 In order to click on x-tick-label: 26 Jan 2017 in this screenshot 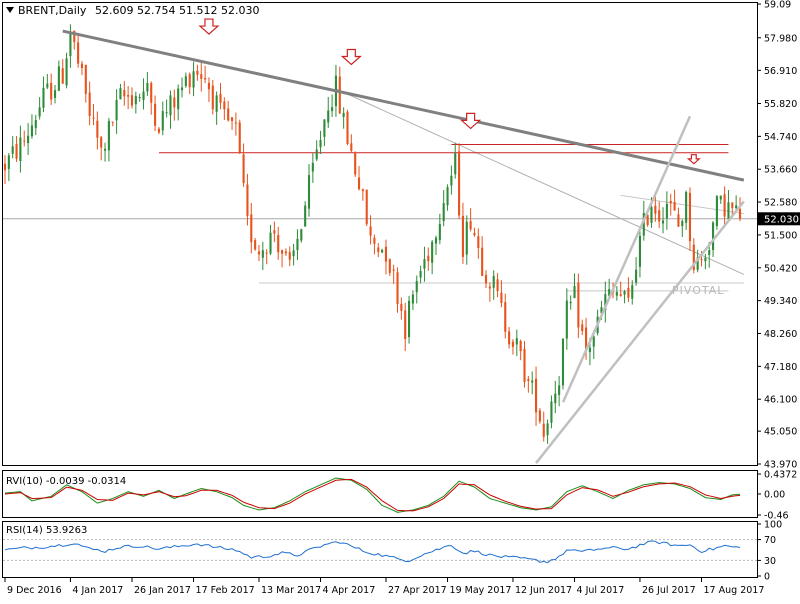, I will do `click(162, 590)`.